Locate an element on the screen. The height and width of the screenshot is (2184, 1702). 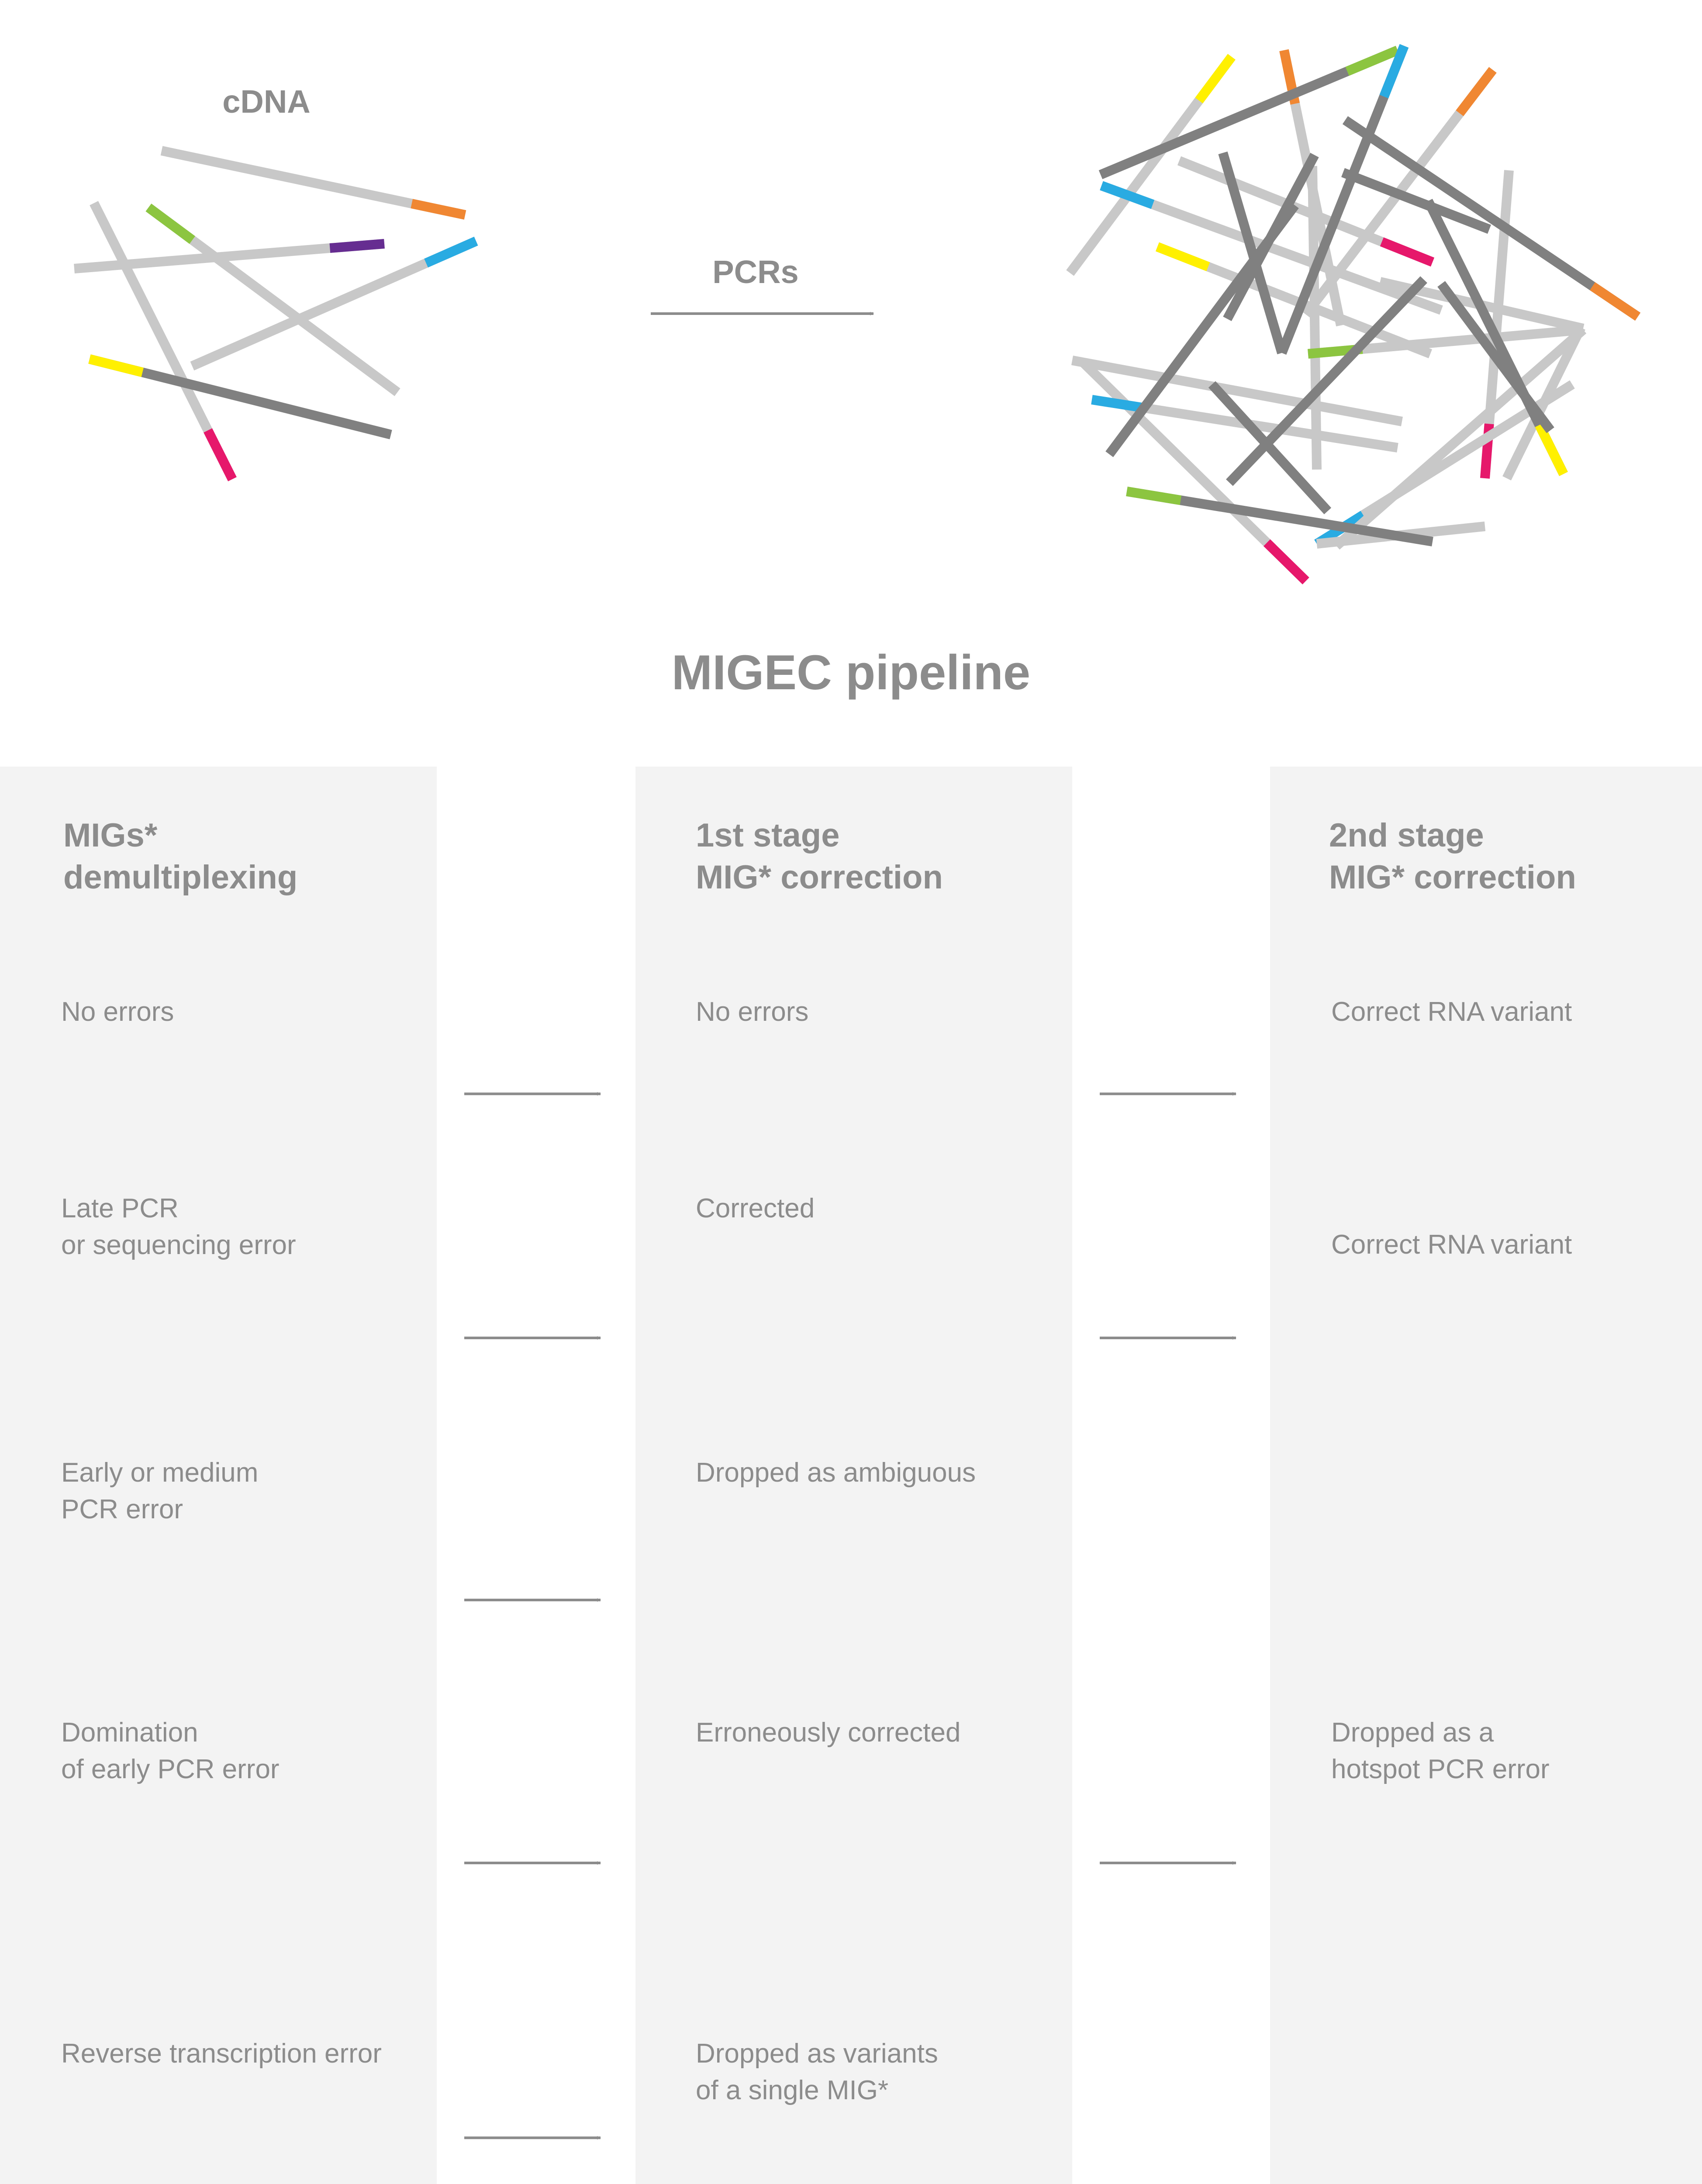
demux-label: Late PCR or sequencing error is located at coordinates (178, 1226).